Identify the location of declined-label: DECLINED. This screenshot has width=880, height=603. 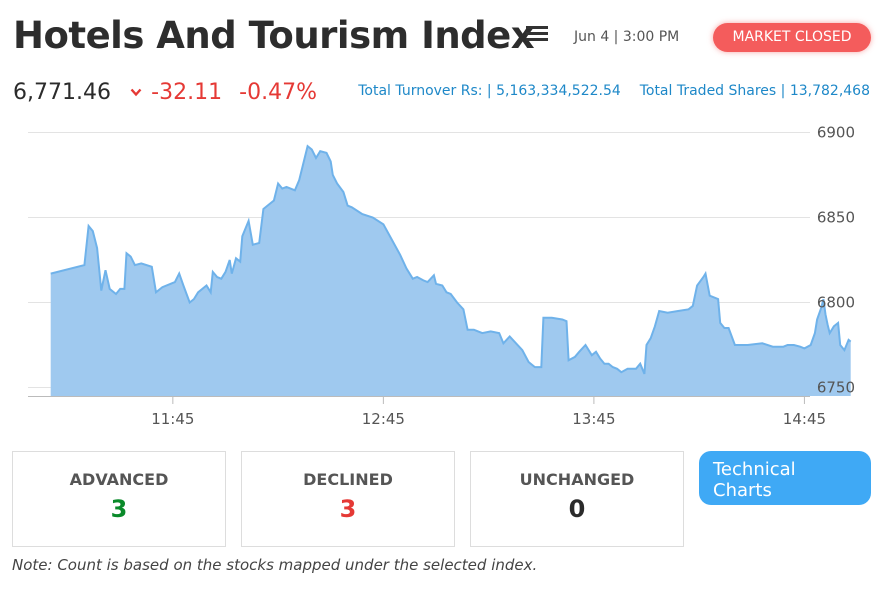
(348, 479).